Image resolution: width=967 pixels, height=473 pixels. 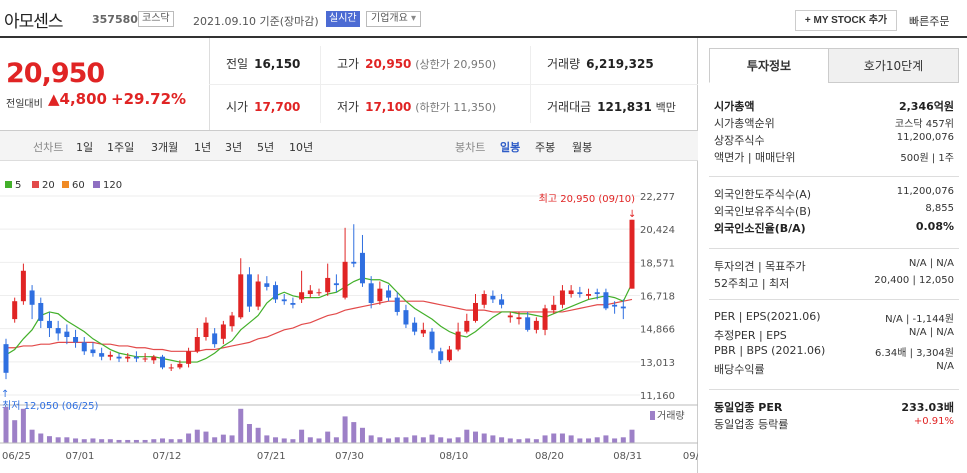 What do you see at coordinates (760, 228) in the screenshot?
I see `info-label: 외국인소진율(B/A)` at bounding box center [760, 228].